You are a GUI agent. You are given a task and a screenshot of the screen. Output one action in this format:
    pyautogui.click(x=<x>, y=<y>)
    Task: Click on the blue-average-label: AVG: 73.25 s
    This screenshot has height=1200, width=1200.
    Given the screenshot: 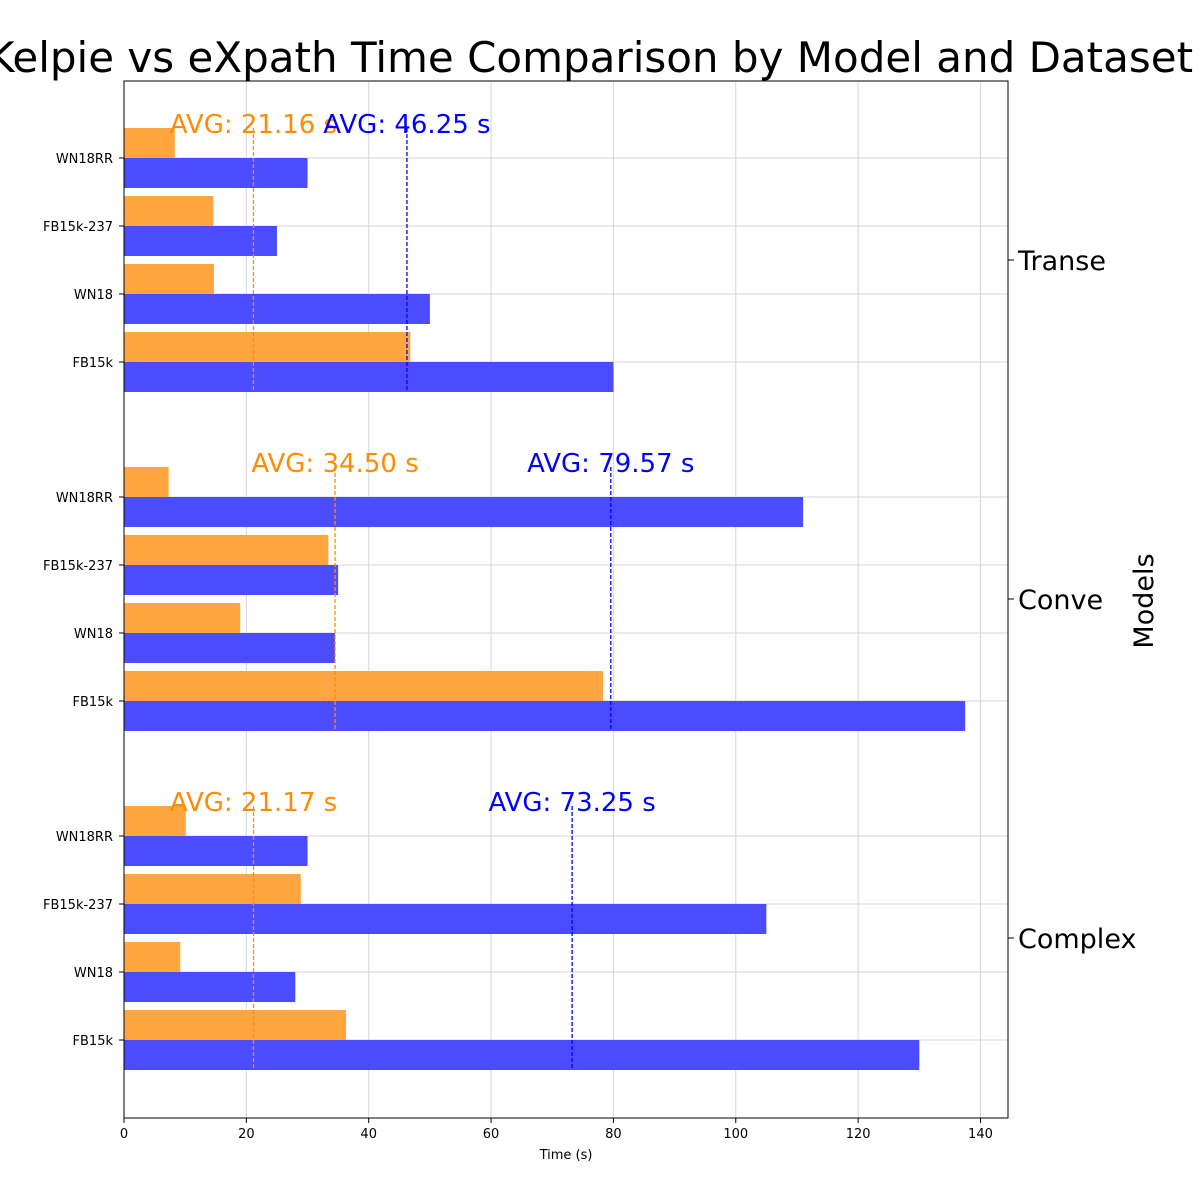 What is the action you would take?
    pyautogui.click(x=571, y=803)
    